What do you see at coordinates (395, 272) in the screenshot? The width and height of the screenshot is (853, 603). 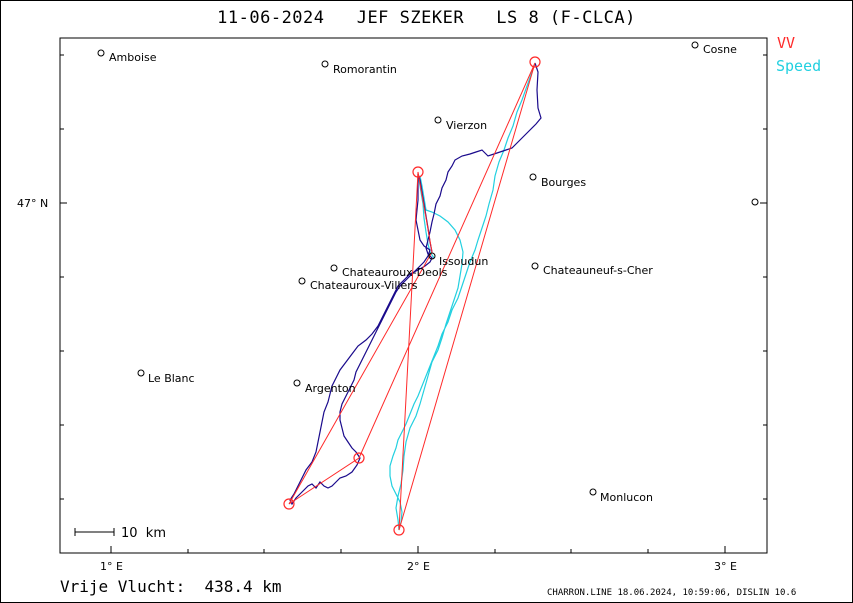 I see `town-label-chateauroux-deols: Chateauroux-Deols` at bounding box center [395, 272].